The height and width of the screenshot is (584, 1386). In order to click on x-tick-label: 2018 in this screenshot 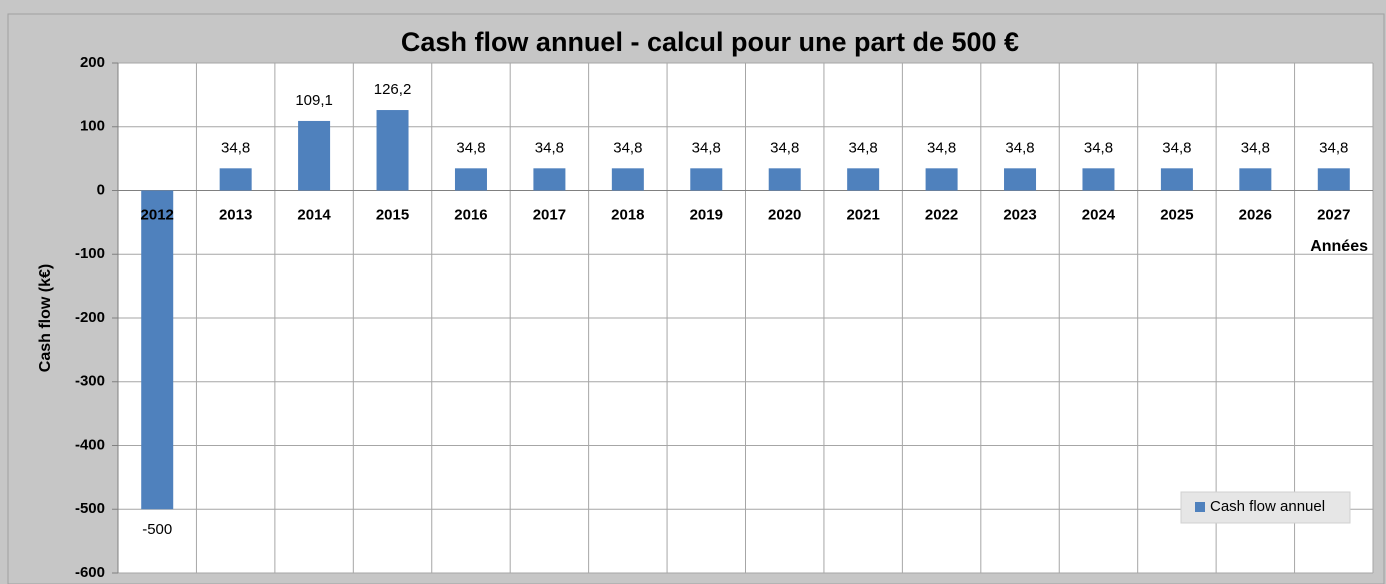, I will do `click(627, 214)`.